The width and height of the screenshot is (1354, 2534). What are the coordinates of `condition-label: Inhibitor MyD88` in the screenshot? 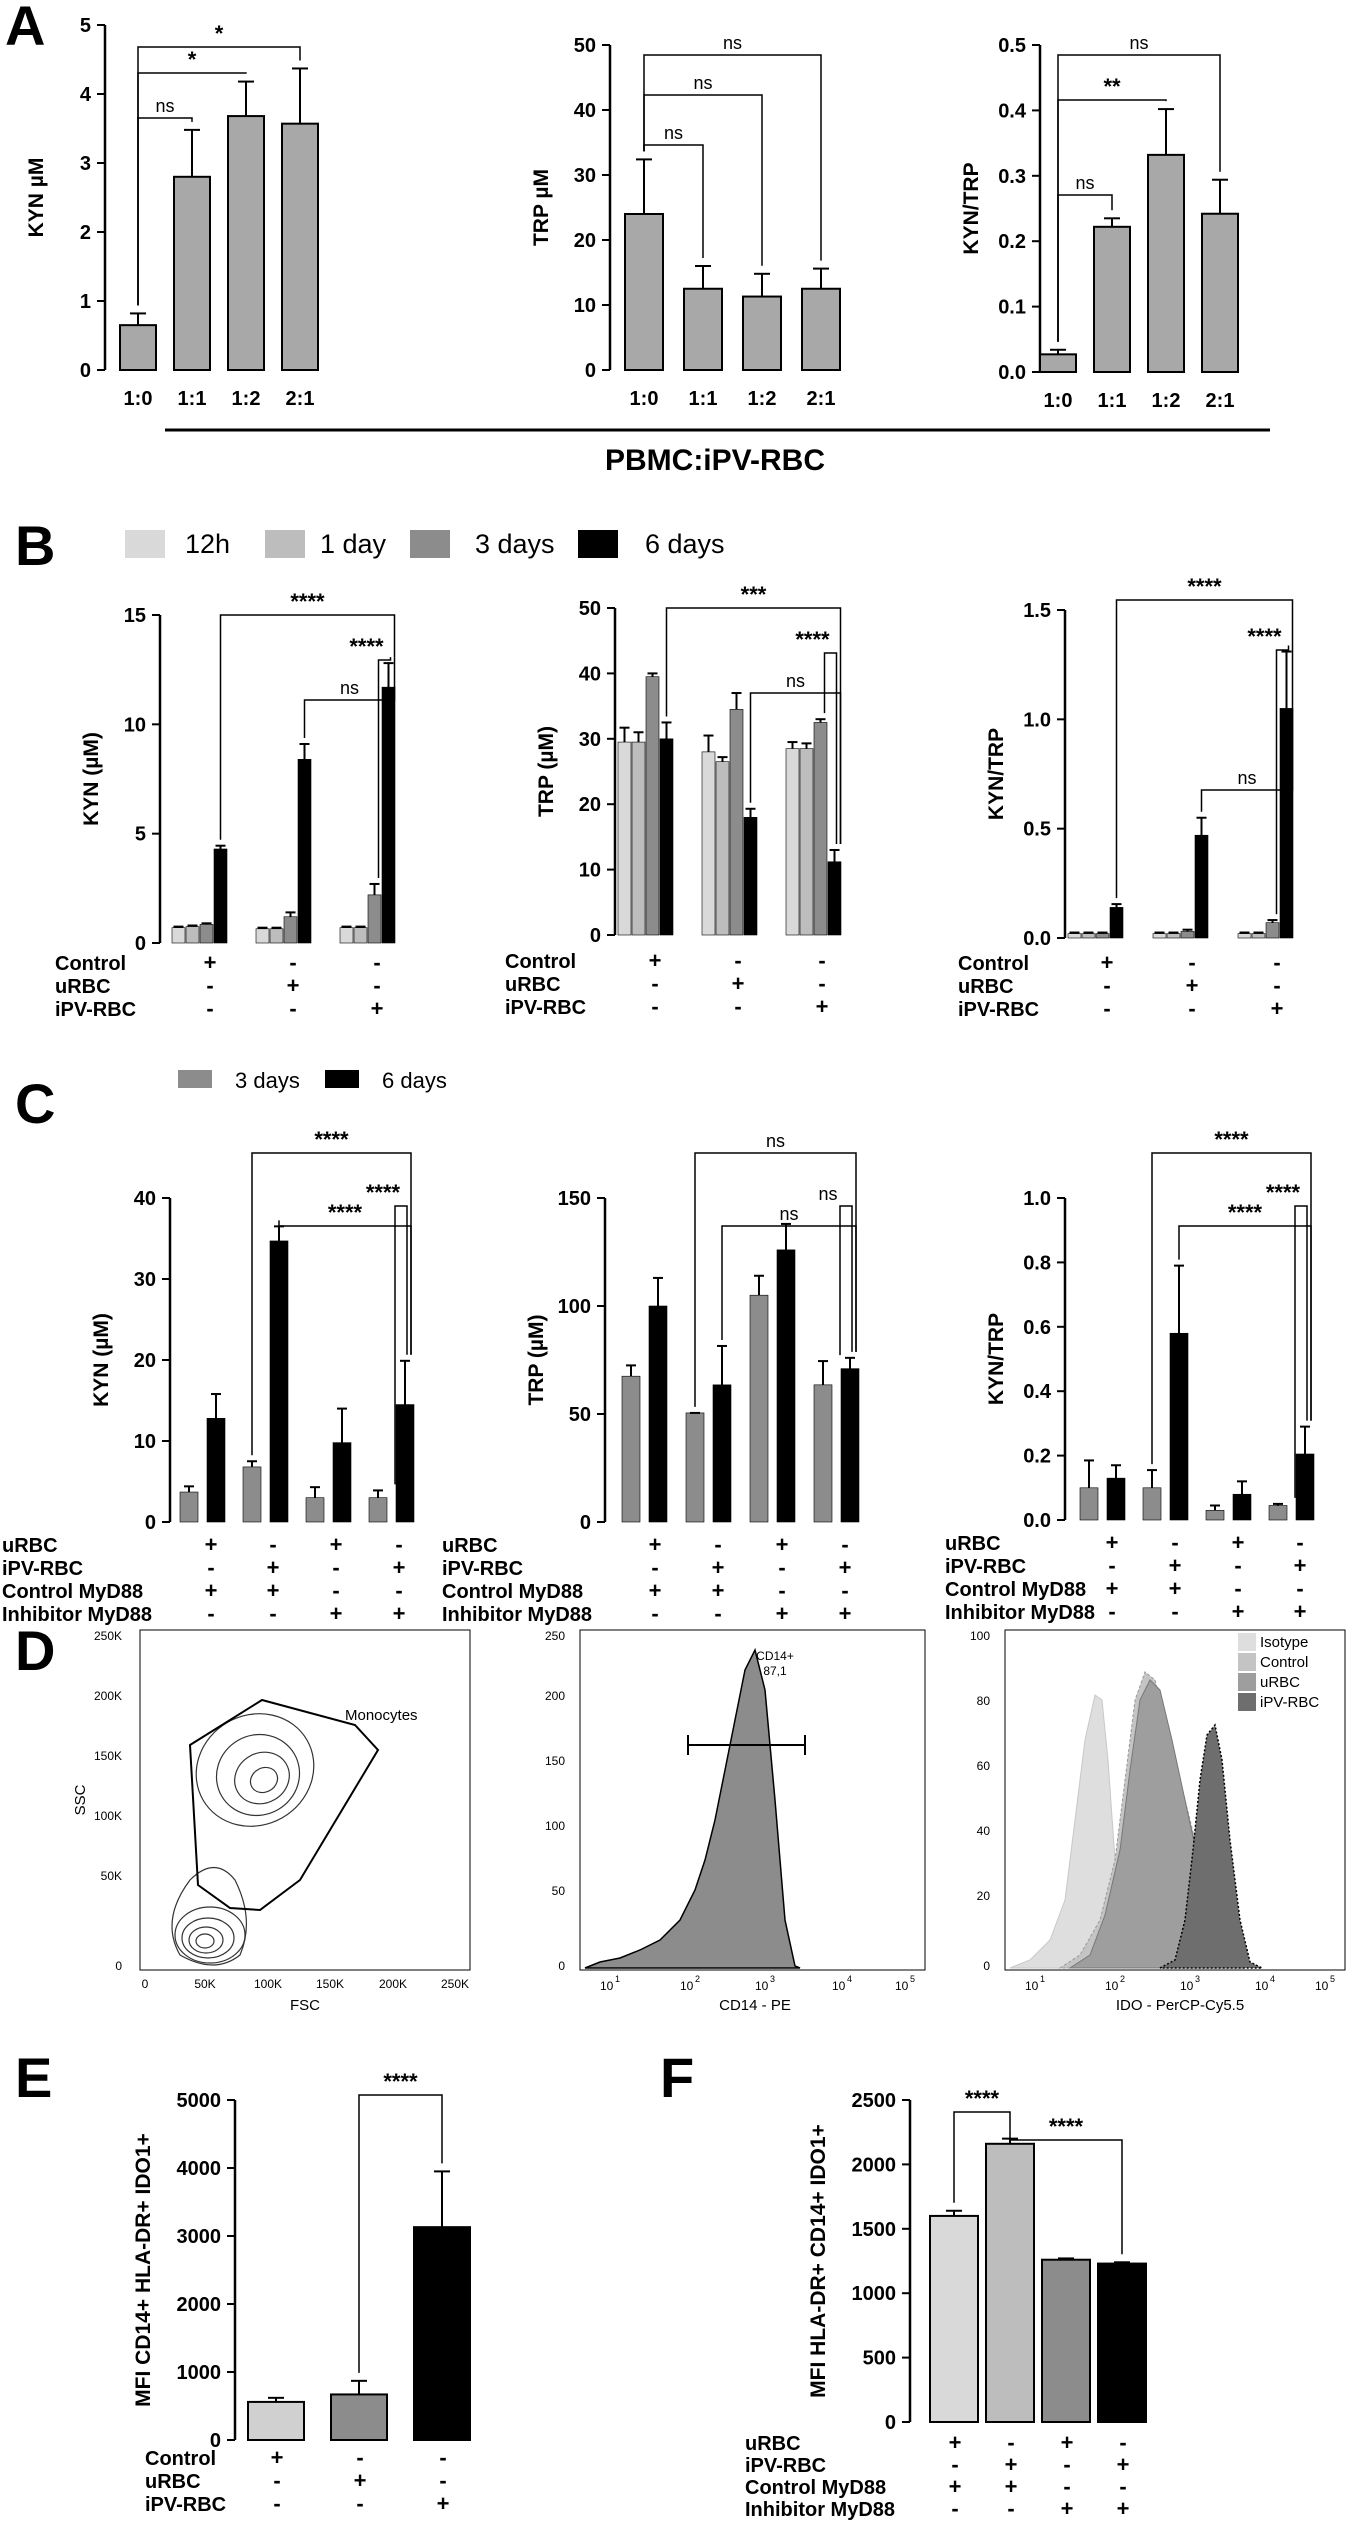 It's located at (517, 1615).